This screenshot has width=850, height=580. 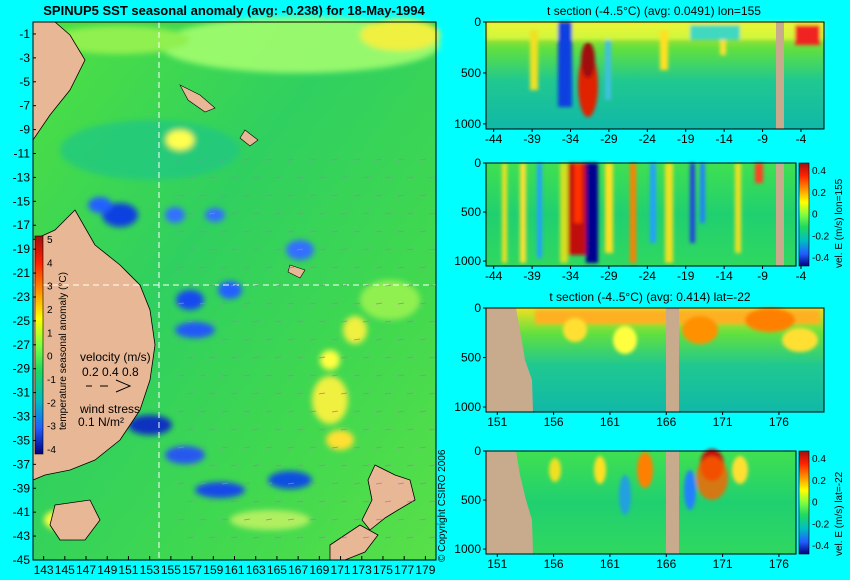 What do you see at coordinates (22, 273) in the screenshot?
I see `map-lat-tick-label: -21` at bounding box center [22, 273].